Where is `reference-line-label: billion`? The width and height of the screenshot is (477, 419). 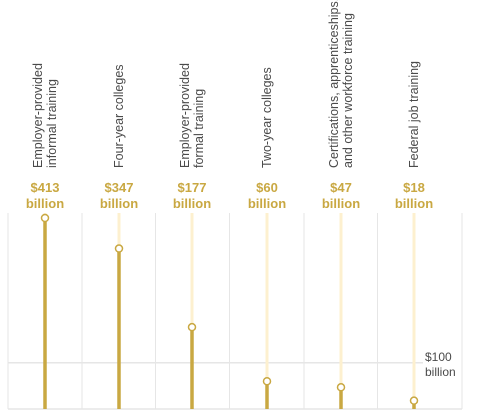 reference-line-label: billion is located at coordinates (440, 372).